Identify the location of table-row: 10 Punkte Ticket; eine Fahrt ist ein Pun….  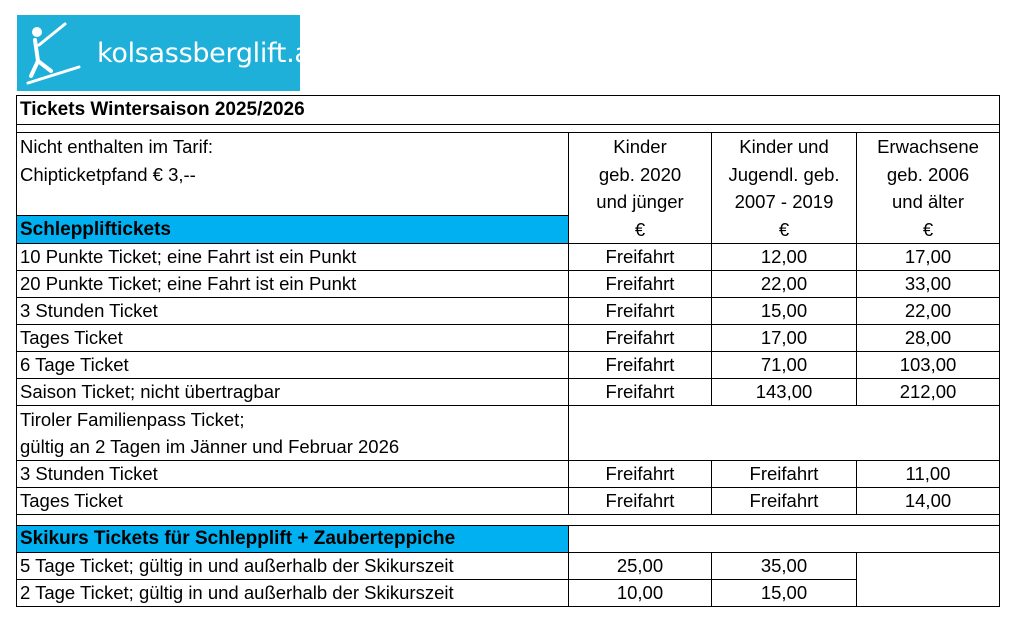
(508, 257).